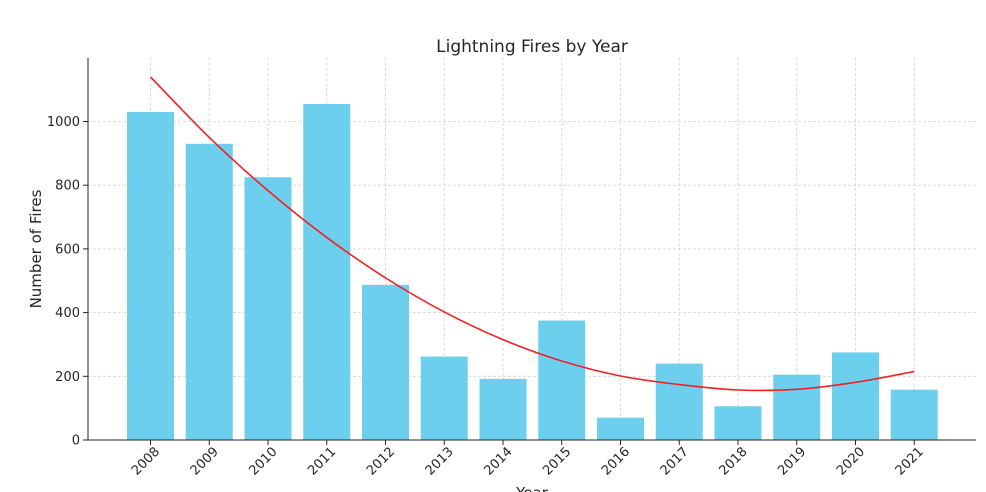  What do you see at coordinates (855, 396) in the screenshot?
I see `bar-2020` at bounding box center [855, 396].